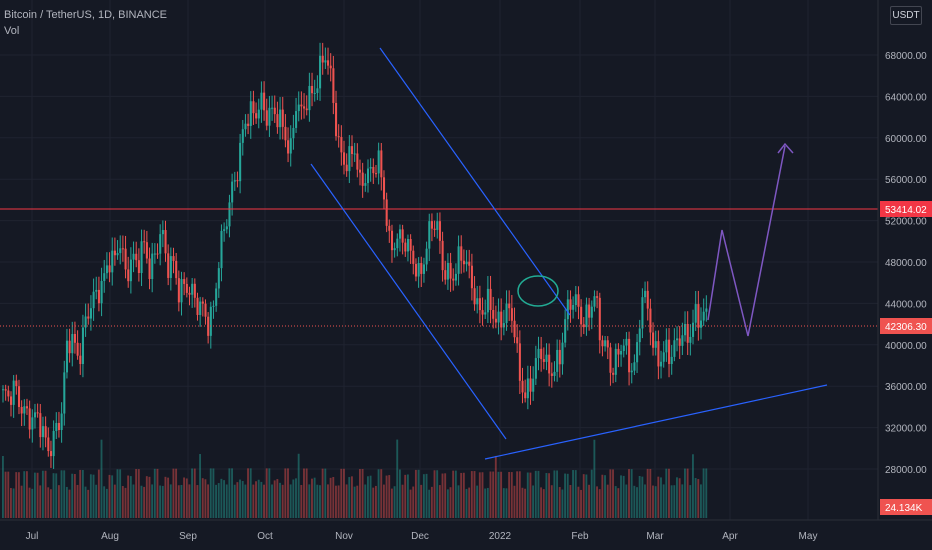 The height and width of the screenshot is (550, 932). What do you see at coordinates (475, 181) in the screenshot?
I see `channel-upper-line` at bounding box center [475, 181].